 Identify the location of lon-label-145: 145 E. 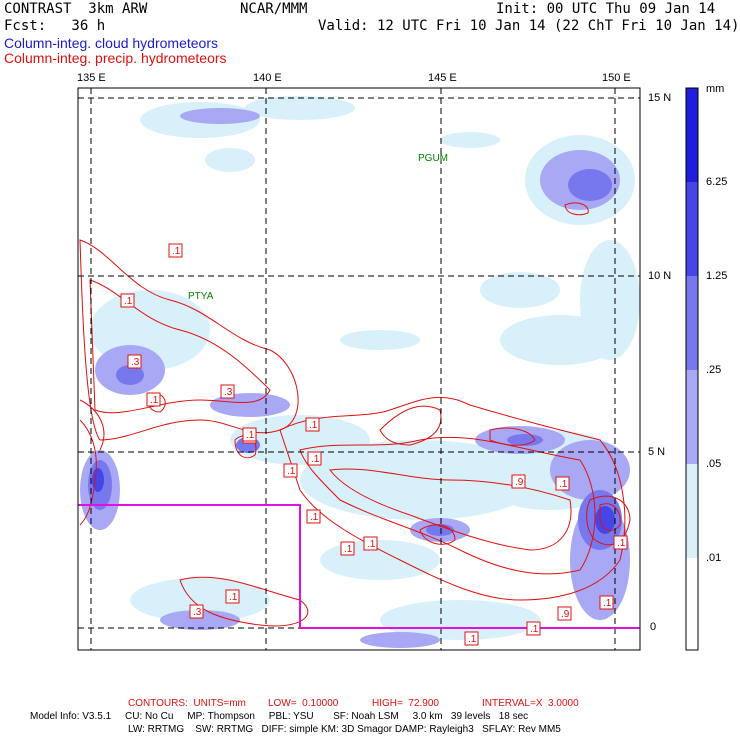
(442, 78).